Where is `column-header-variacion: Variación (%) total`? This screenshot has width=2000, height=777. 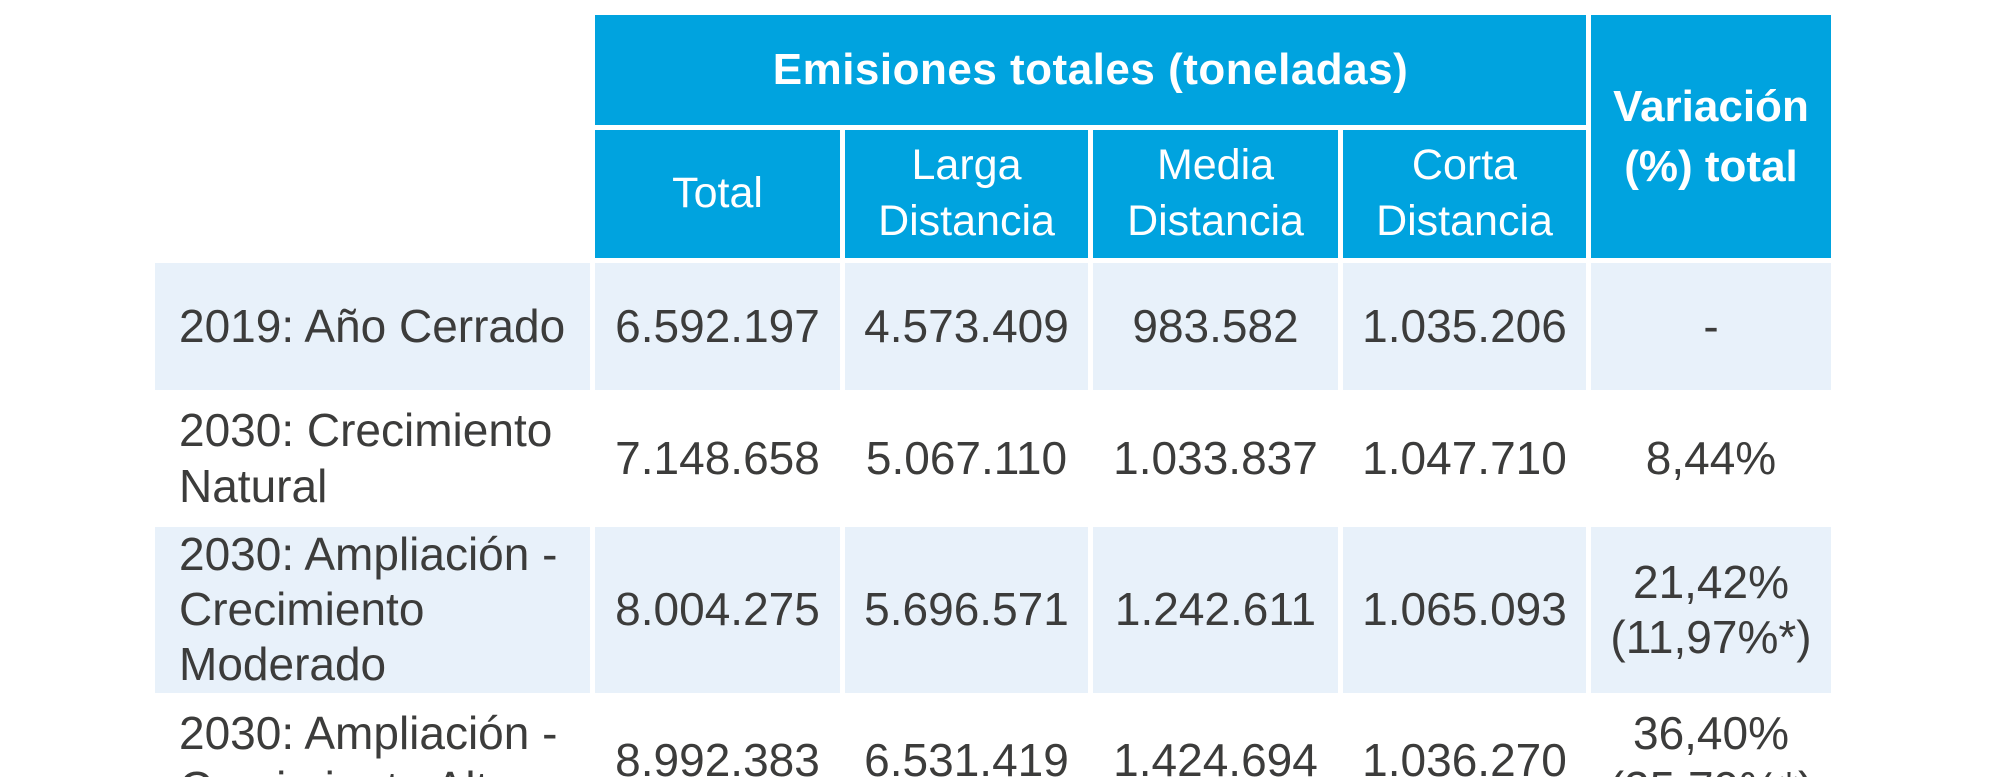
column-header-variacion: Variación (%) total is located at coordinates (1711, 136).